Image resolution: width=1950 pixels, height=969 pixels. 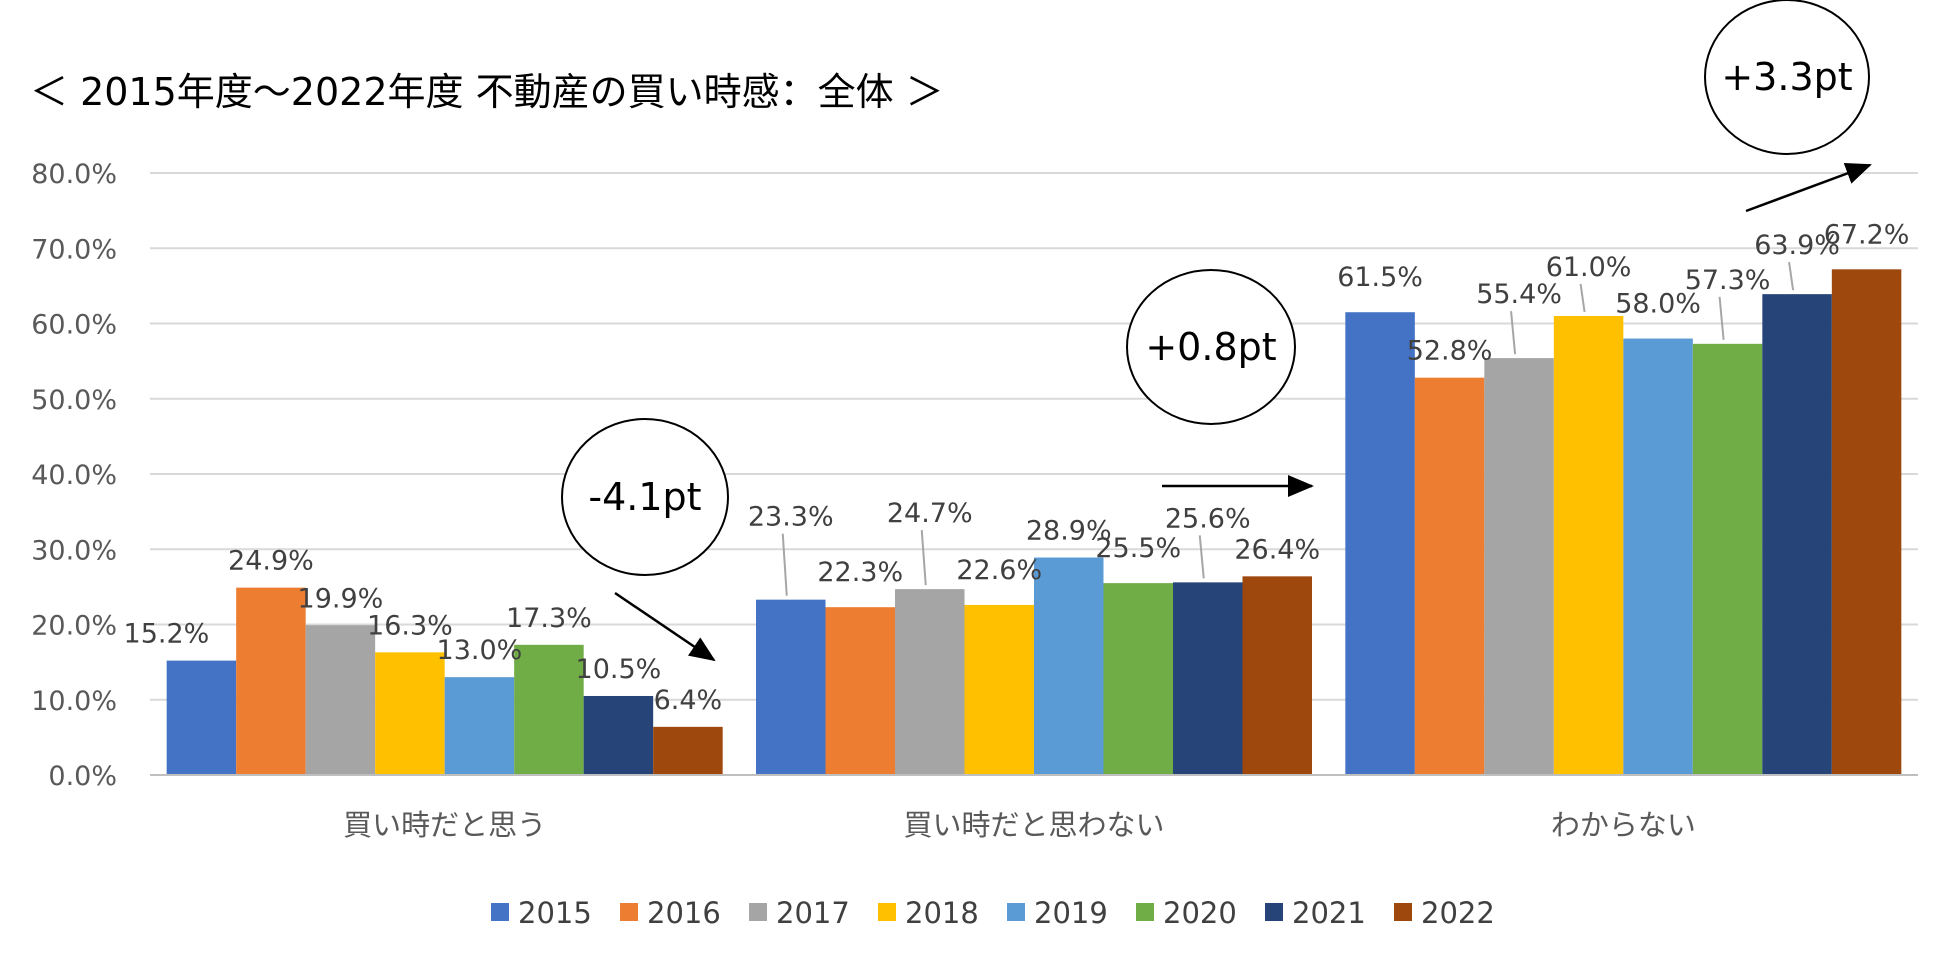 What do you see at coordinates (1033, 825) in the screenshot?
I see `x-category-label: 買い時だと思わない` at bounding box center [1033, 825].